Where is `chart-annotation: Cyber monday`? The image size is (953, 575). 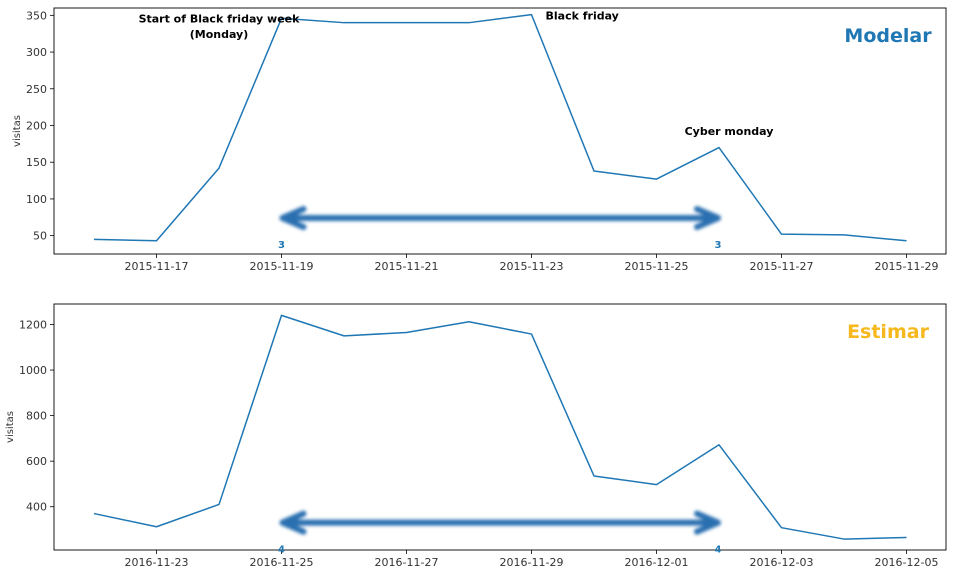 chart-annotation: Cyber monday is located at coordinates (729, 131).